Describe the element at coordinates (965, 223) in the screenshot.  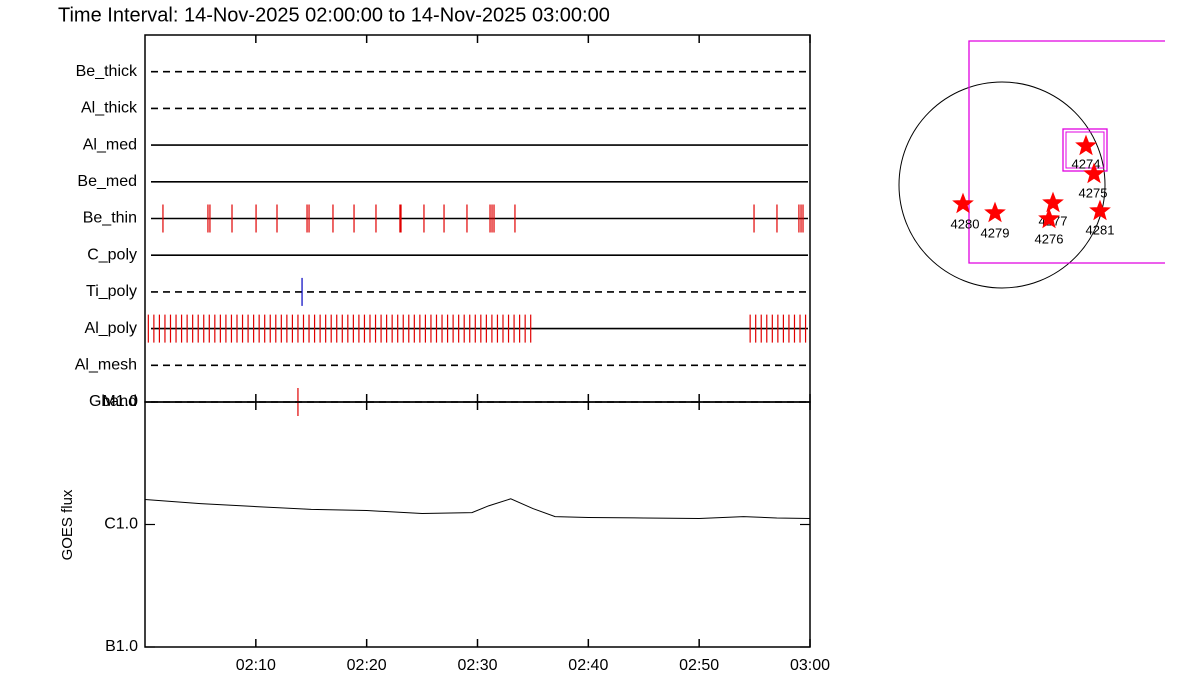
I see `region-label: 4280` at that location.